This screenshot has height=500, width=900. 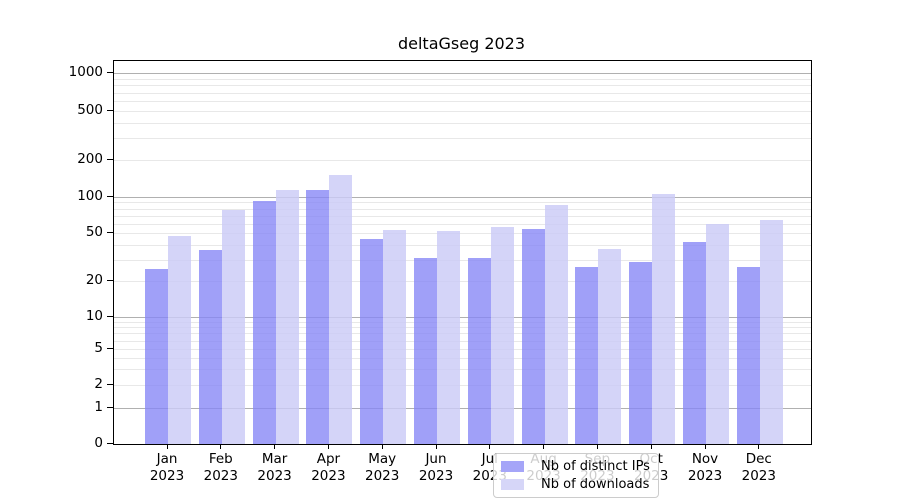 I want to click on bar-downloads-sep, so click(x=610, y=346).